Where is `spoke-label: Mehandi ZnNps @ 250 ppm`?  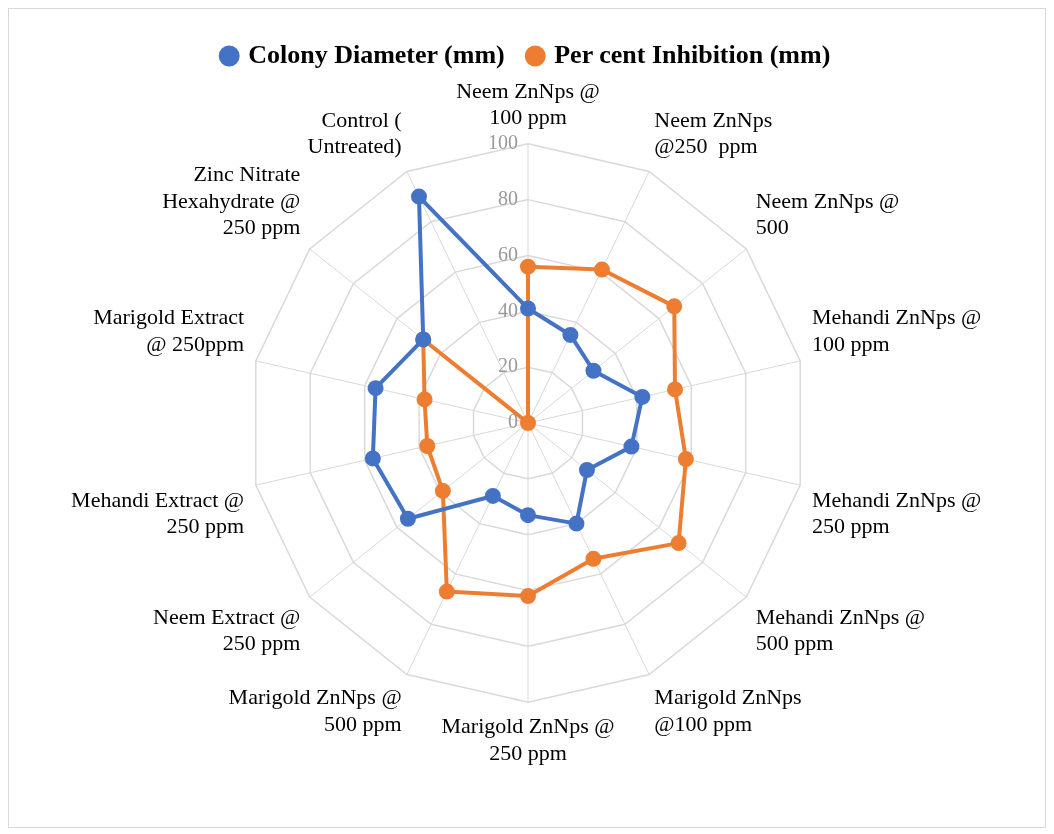 spoke-label: Mehandi ZnNps @ 250 ppm is located at coordinates (896, 512).